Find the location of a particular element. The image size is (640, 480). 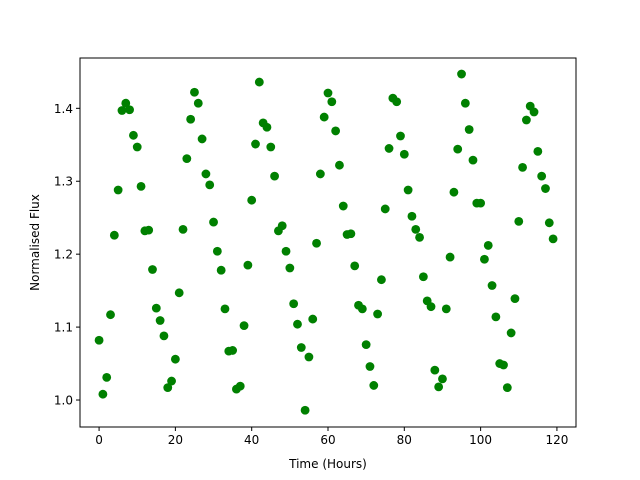

y-tick-label: 1.4 is located at coordinates (63, 109).